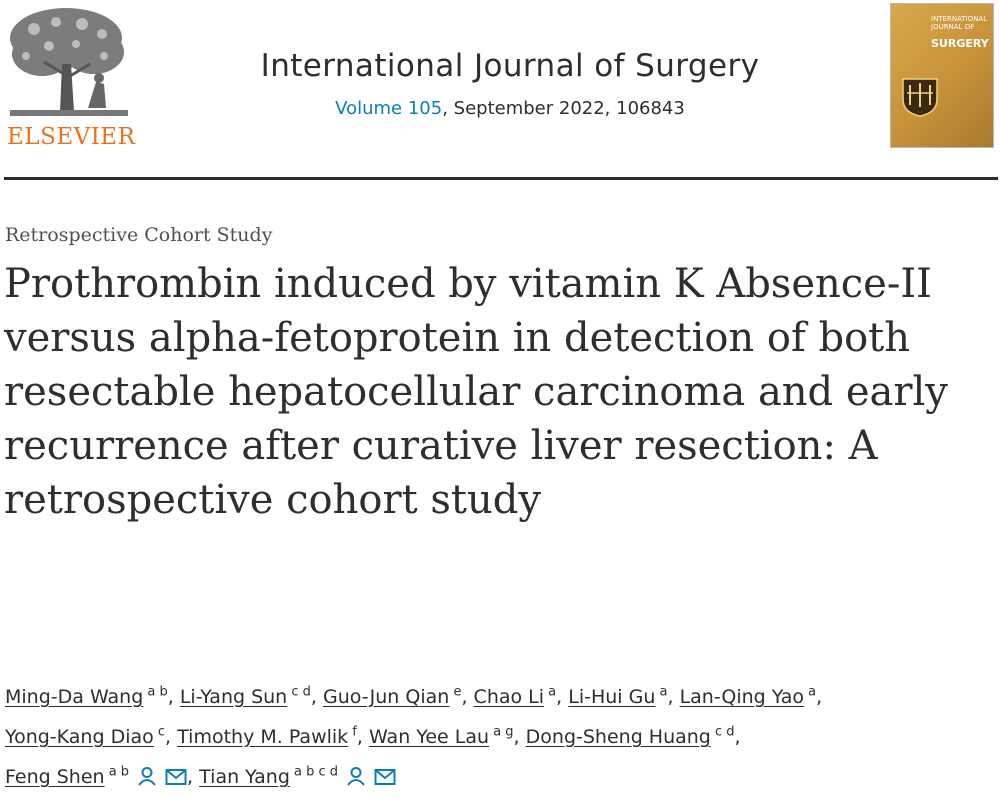  I want to click on author-name: Wan Yee Lau, so click(429, 737).